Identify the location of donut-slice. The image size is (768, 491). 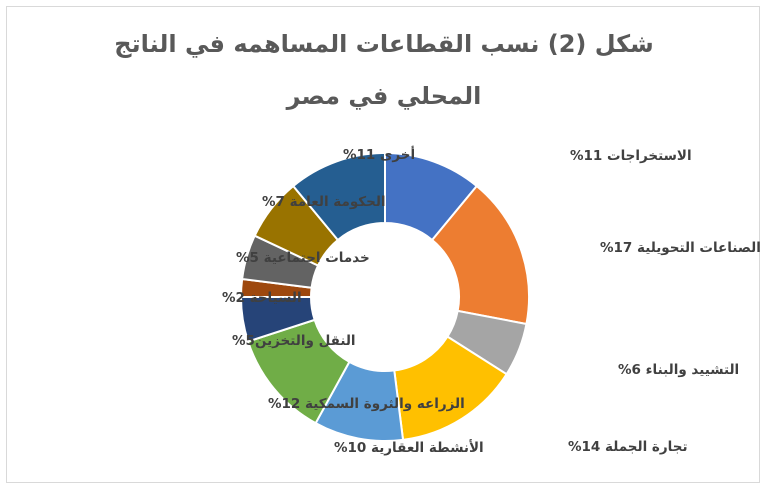
(338, 196).